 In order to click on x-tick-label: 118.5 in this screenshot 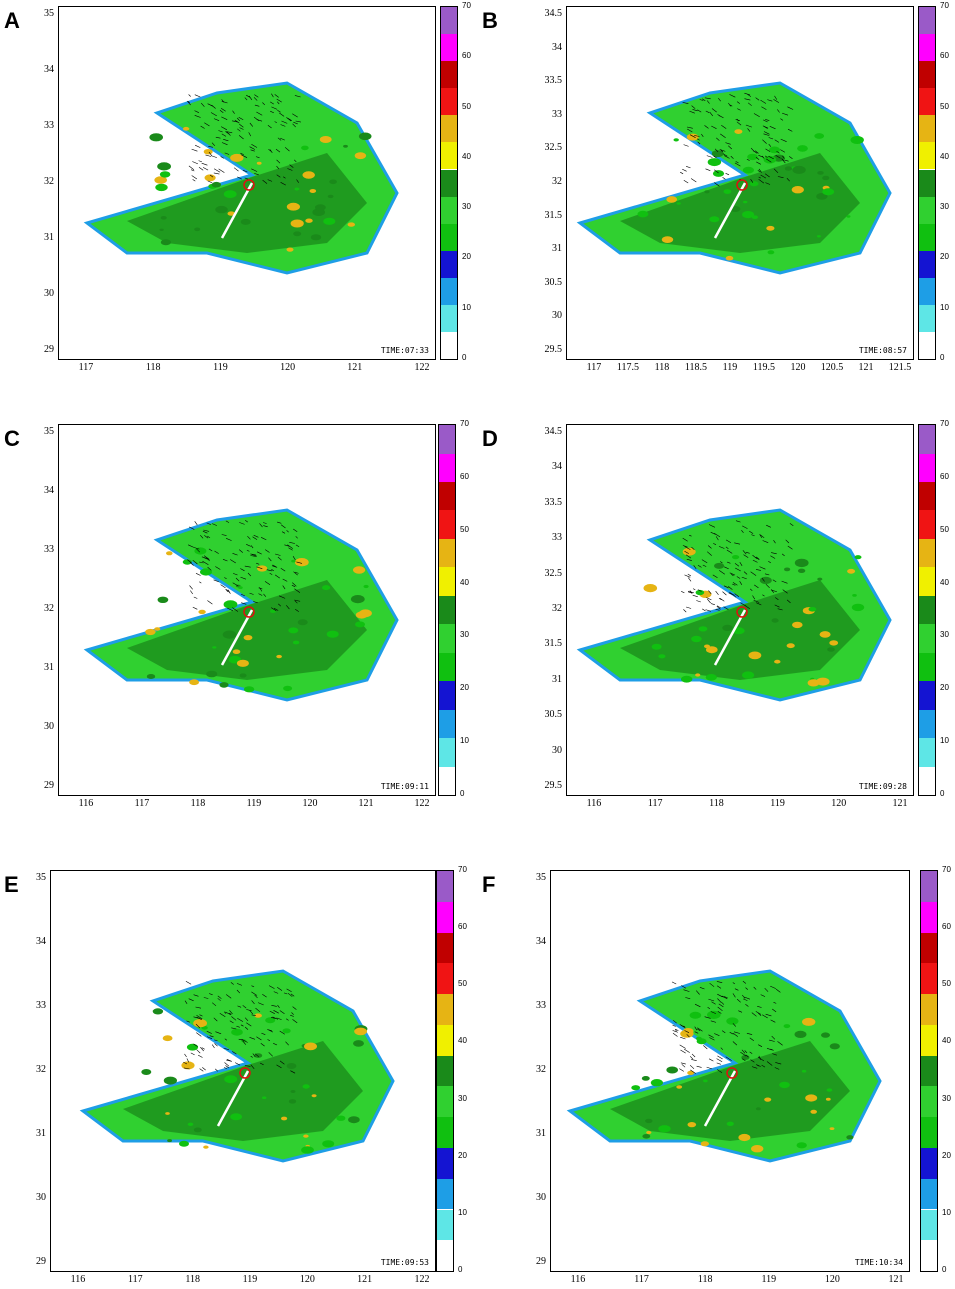, I will do `click(696, 367)`.